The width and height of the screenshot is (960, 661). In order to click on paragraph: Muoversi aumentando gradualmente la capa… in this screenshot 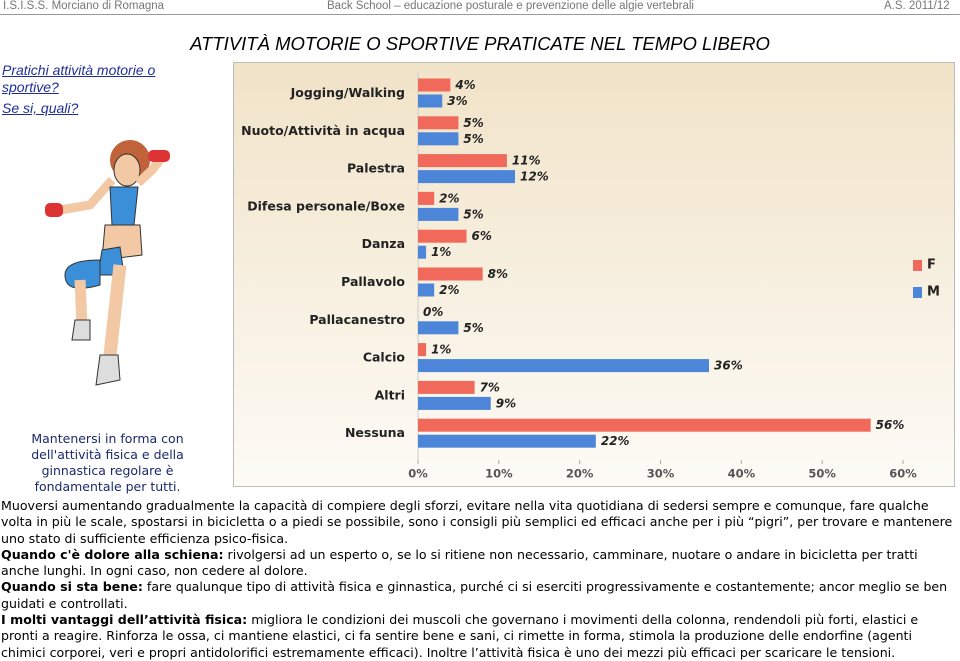, I will do `click(480, 522)`.